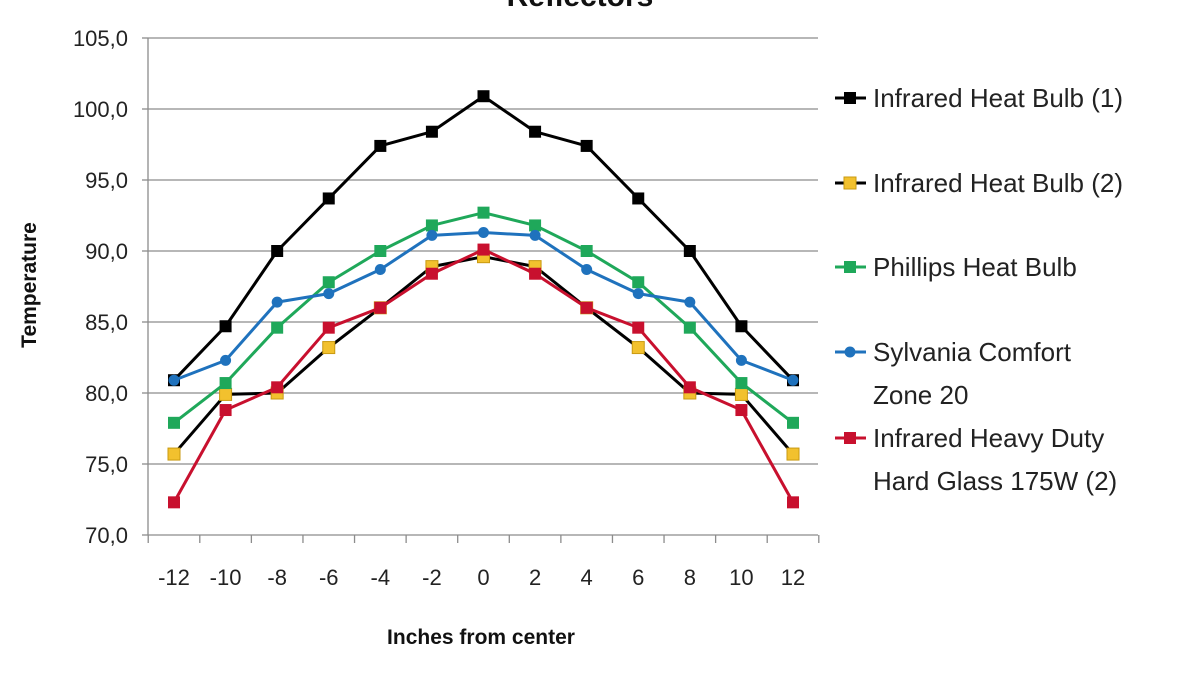  I want to click on legend-label: Infrared Heat Bulb (2), so click(998, 183).